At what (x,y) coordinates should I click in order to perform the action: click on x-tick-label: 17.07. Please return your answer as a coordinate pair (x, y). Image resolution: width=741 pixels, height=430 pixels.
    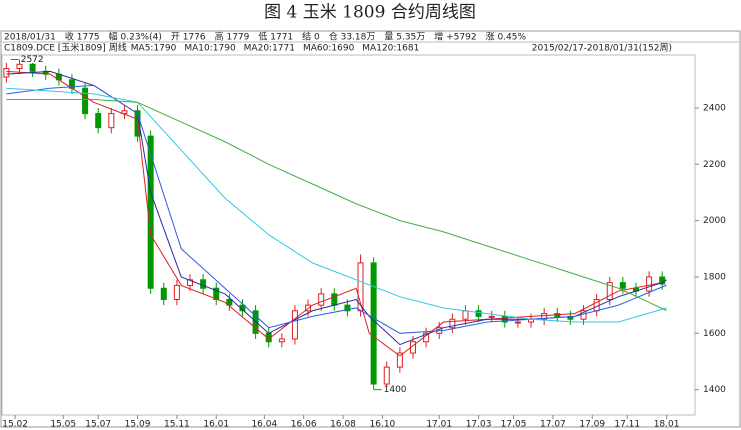
    Looking at the image, I should click on (553, 425).